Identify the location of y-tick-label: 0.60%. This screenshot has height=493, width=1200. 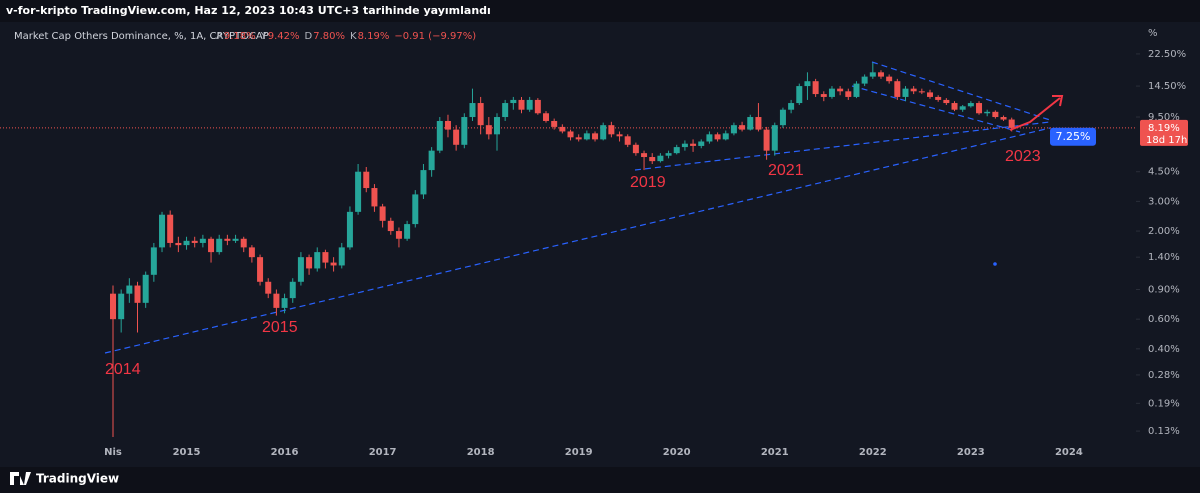
(1164, 319).